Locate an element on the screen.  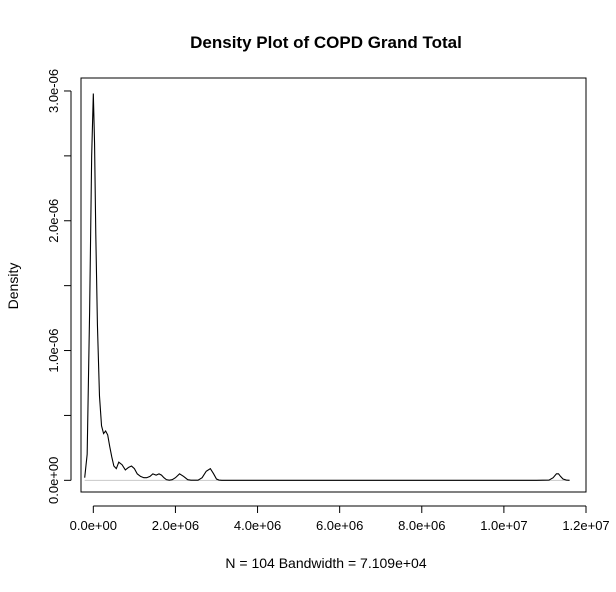
y-tick-label: 1.0e-06 is located at coordinates (53, 350).